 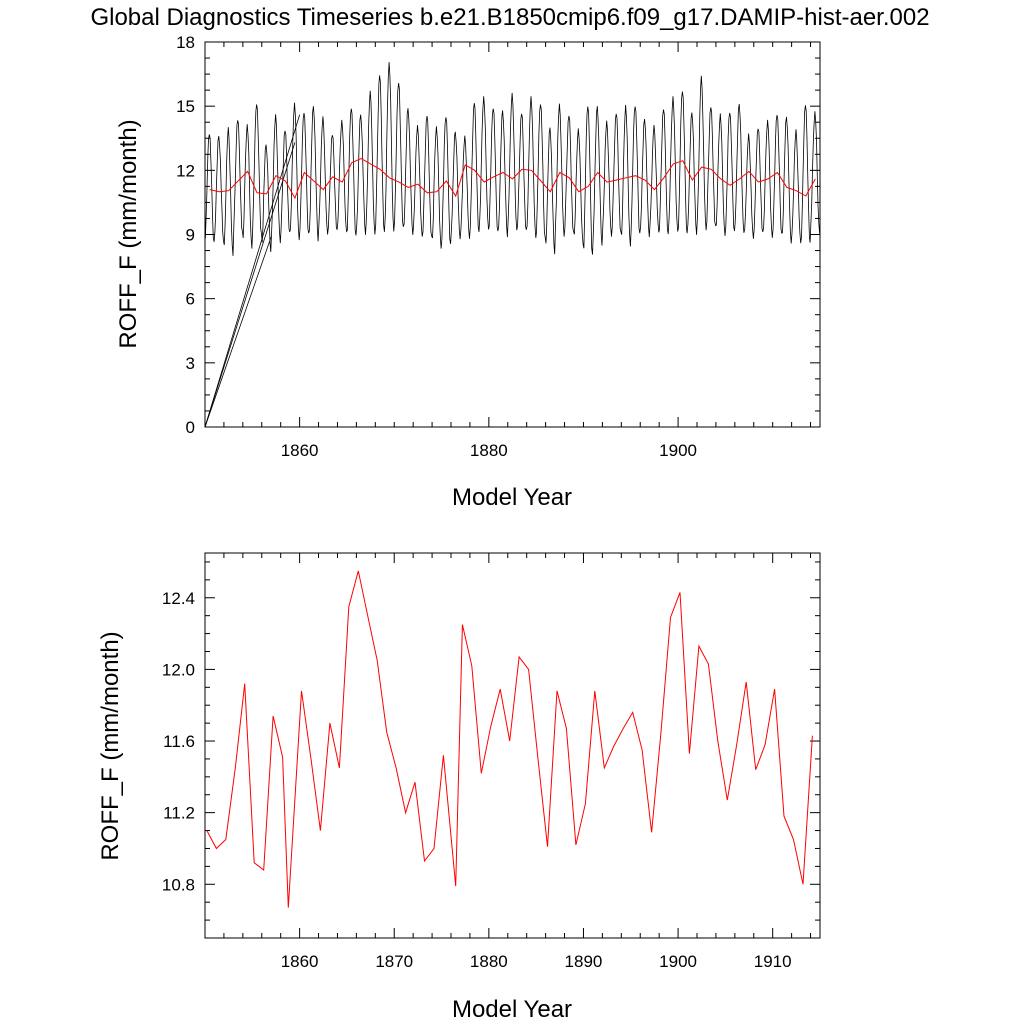 I want to click on top-y-axis-label: ROFF_F (mm/month), so click(x=128, y=233).